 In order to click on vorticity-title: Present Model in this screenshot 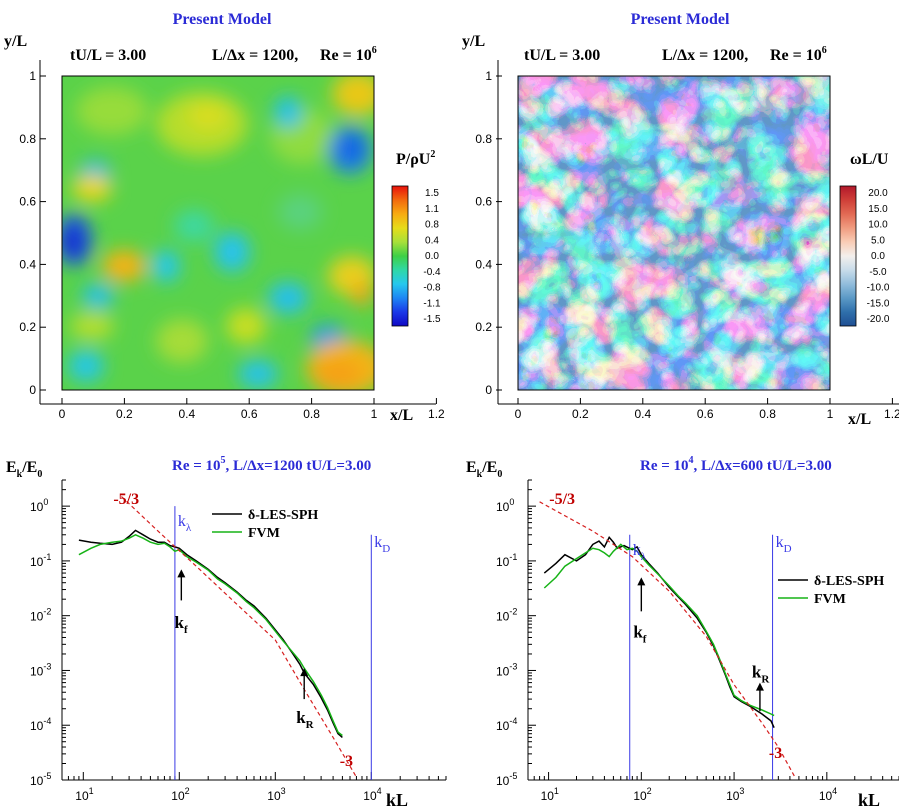, I will do `click(680, 19)`.